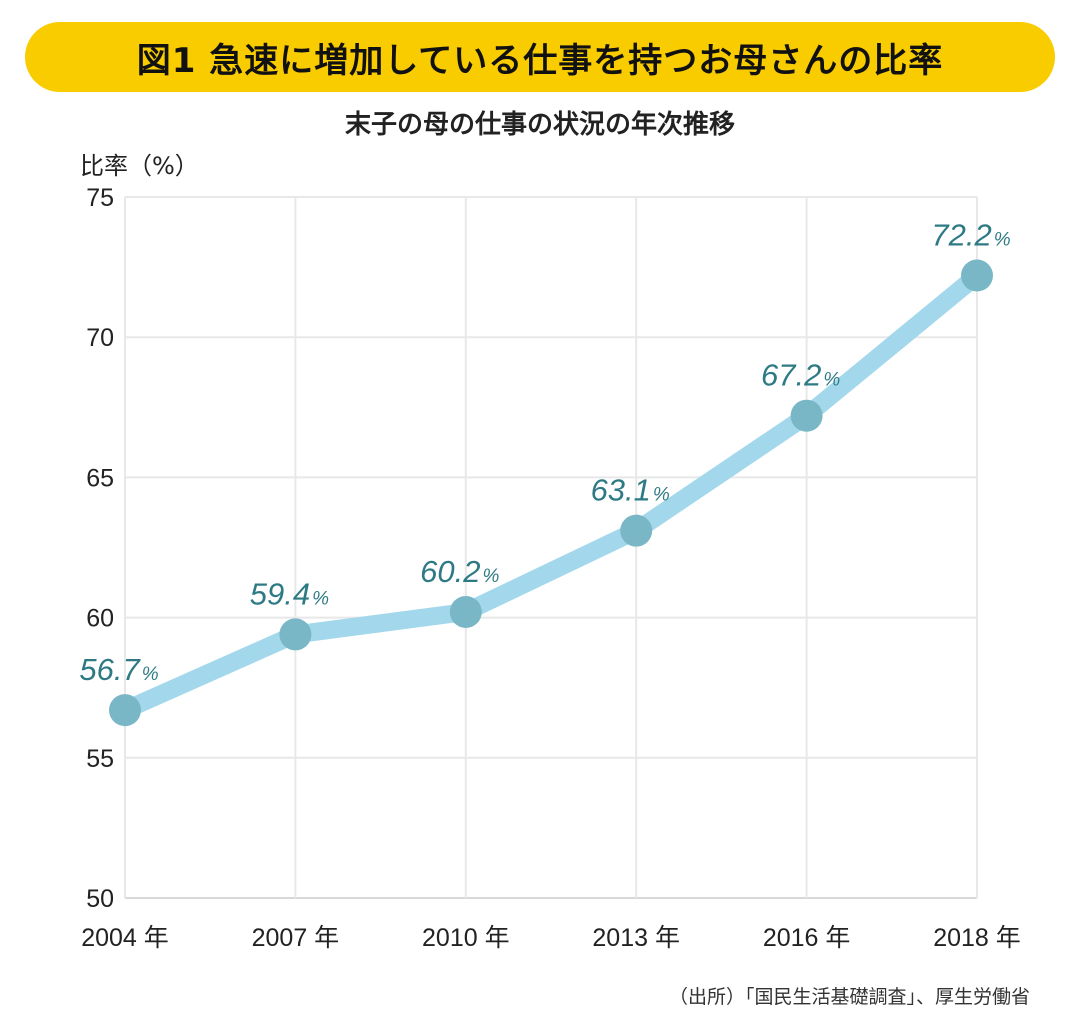 The width and height of the screenshot is (1080, 1028). I want to click on y-tick-label: 55, so click(100, 759).